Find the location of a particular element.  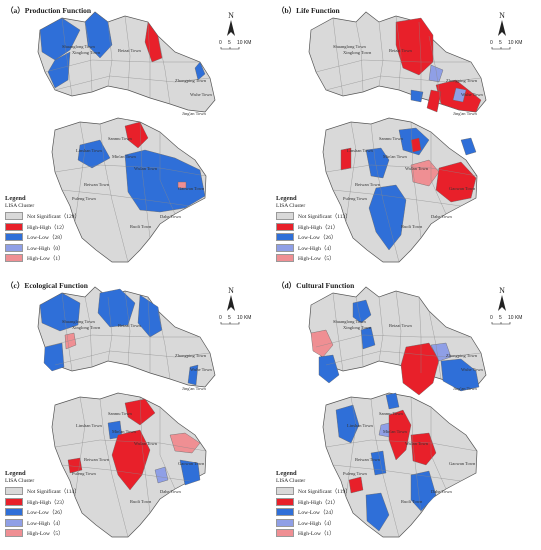

panel-title: （c）Ecological Function is located at coordinates (47, 285).